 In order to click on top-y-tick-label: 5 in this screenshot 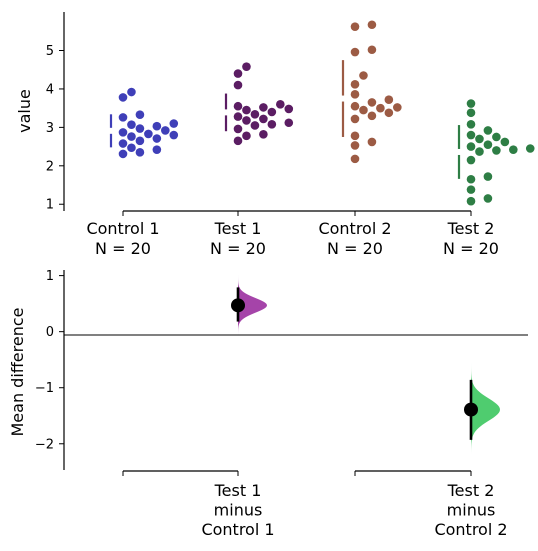, I will do `click(50, 51)`.